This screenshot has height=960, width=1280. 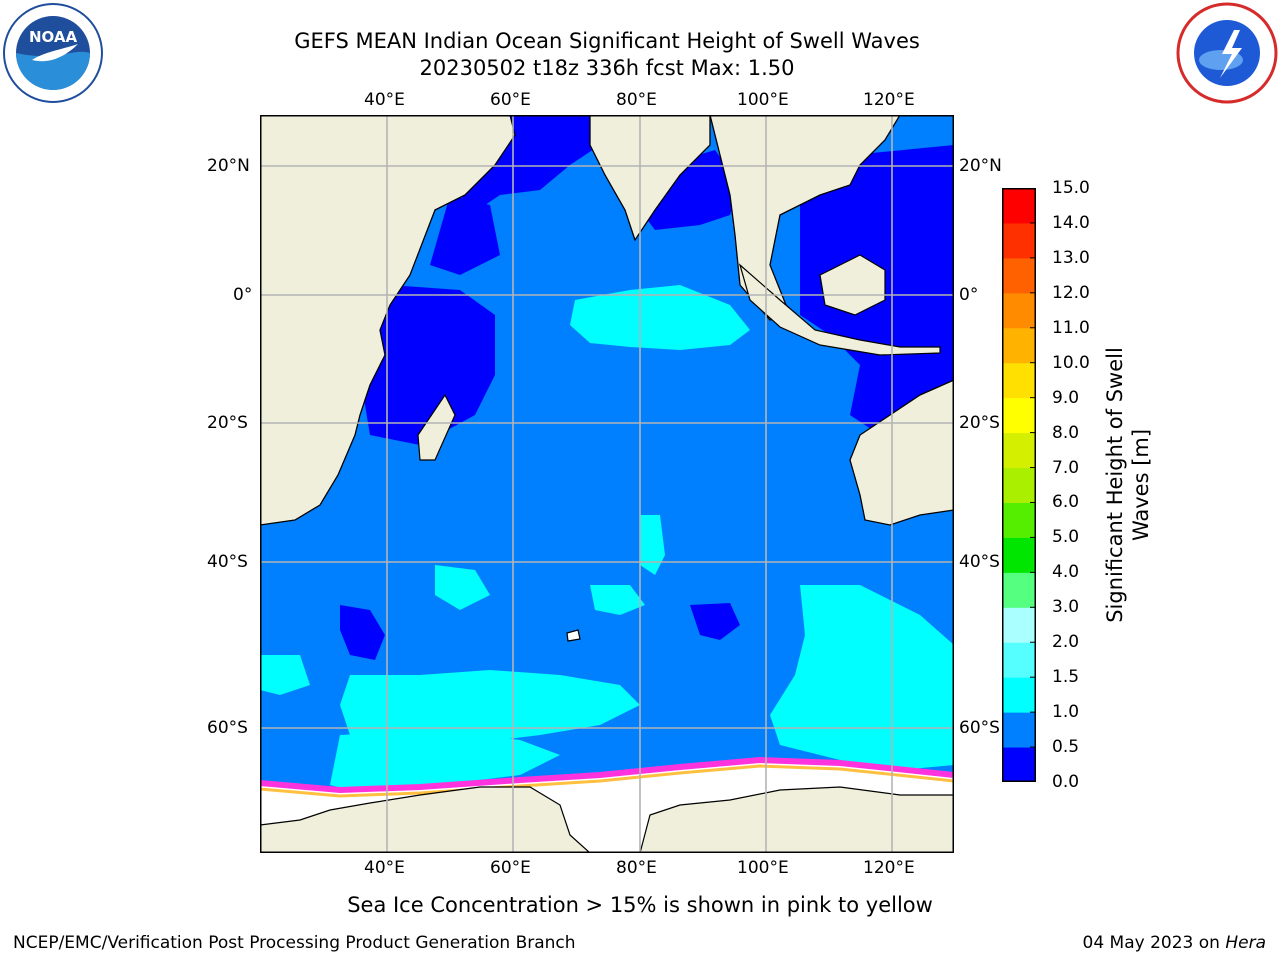 What do you see at coordinates (1066, 747) in the screenshot?
I see `colorbar-tick-label: 0.5` at bounding box center [1066, 747].